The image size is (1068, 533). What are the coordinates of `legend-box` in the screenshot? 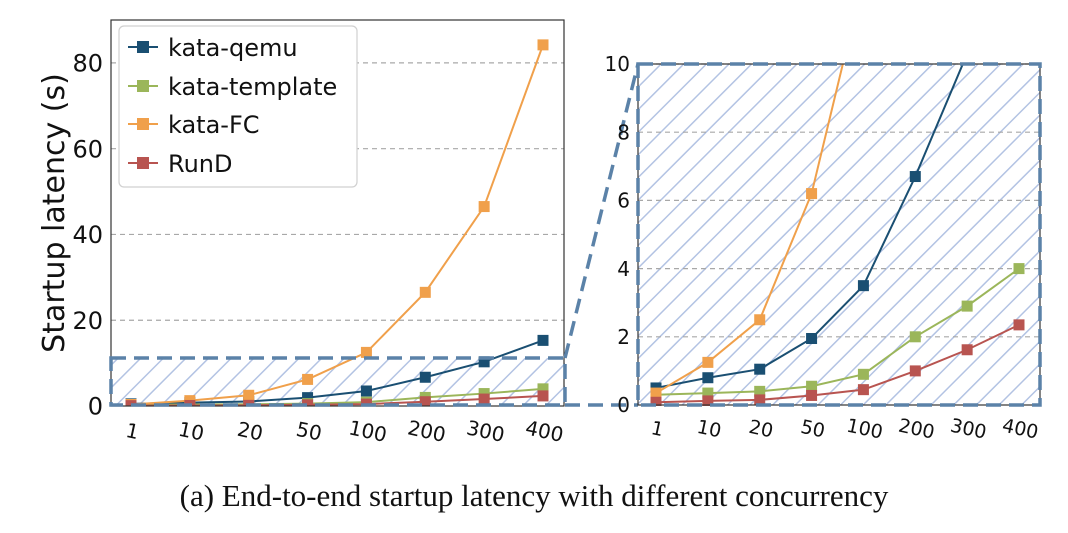 It's located at (238, 106).